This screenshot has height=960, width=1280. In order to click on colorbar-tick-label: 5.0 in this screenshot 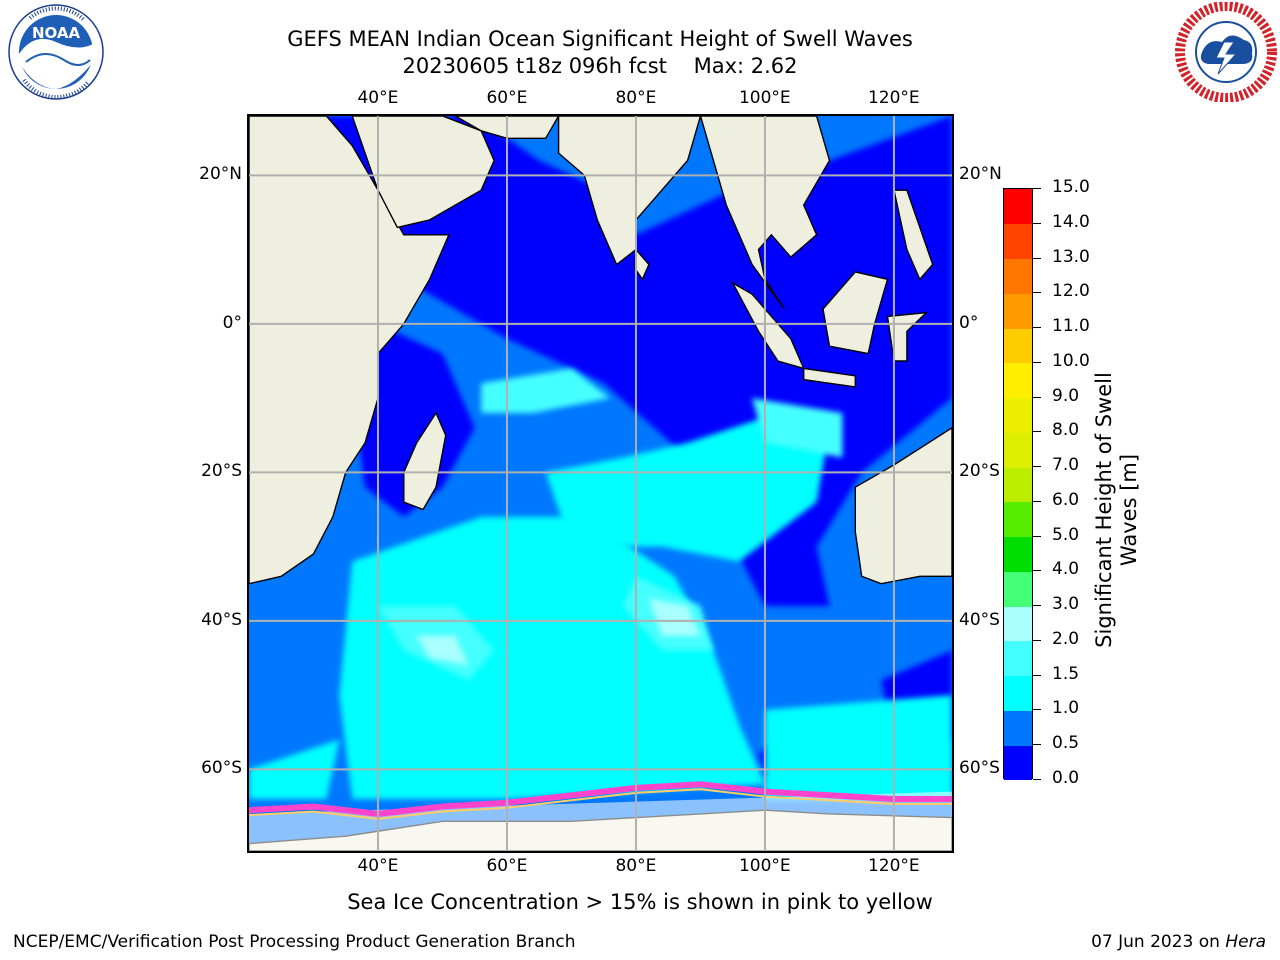, I will do `click(1066, 535)`.